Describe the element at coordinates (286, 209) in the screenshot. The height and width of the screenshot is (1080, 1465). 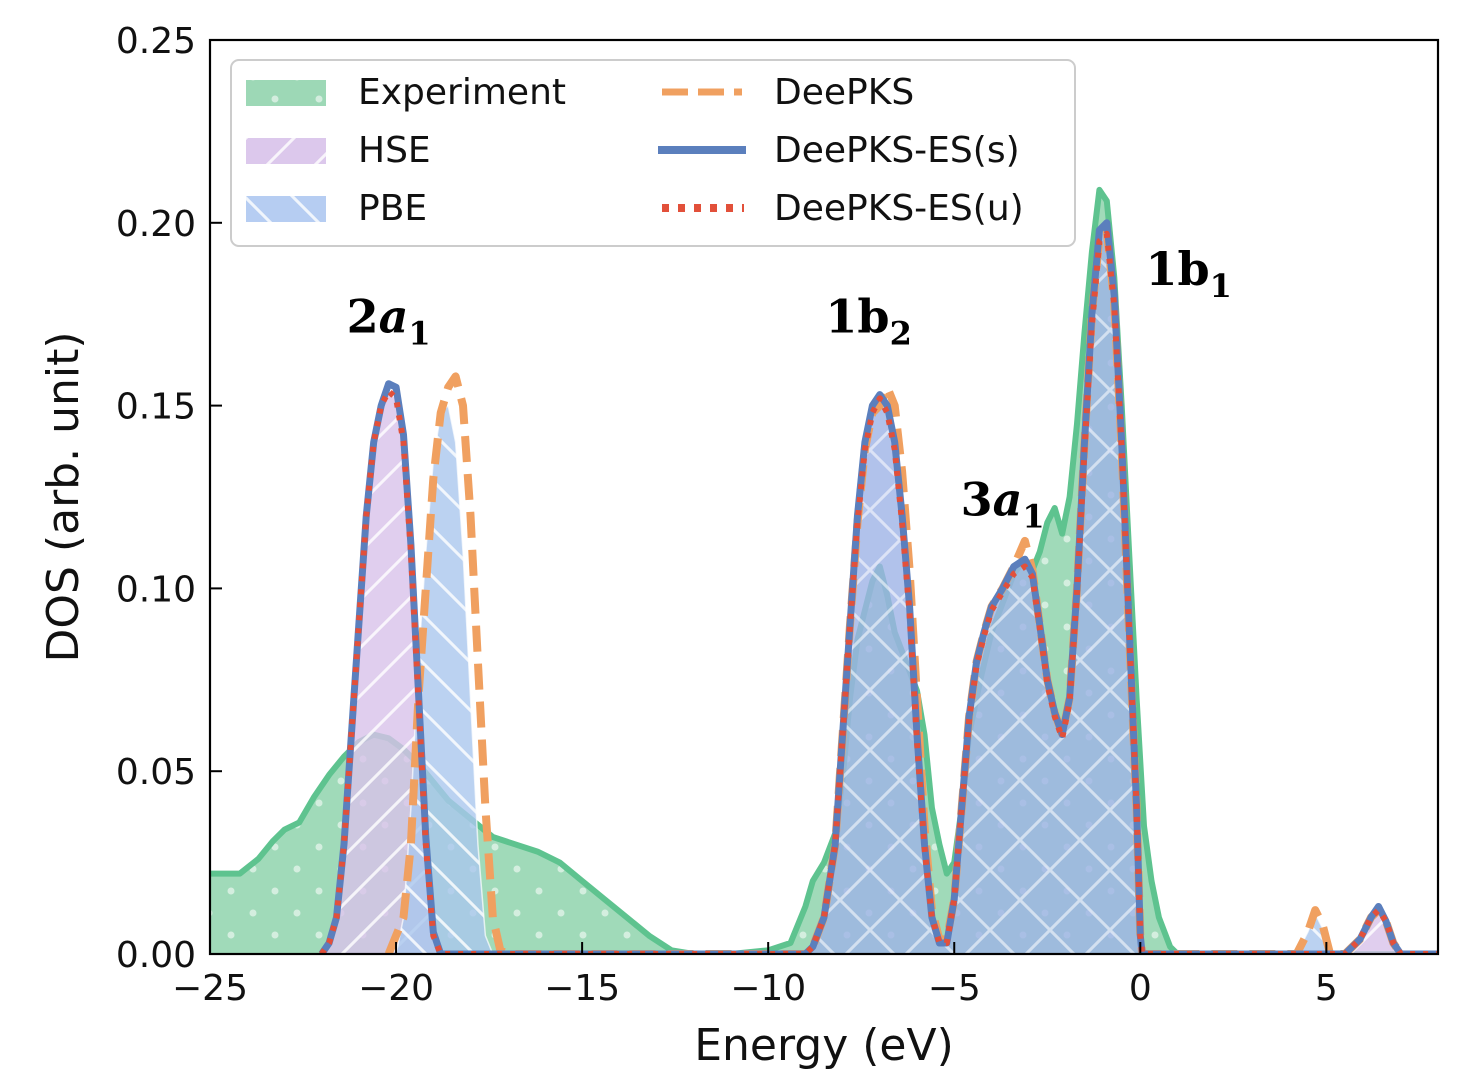
I see `legend-swatch-pbe-pattern` at that location.